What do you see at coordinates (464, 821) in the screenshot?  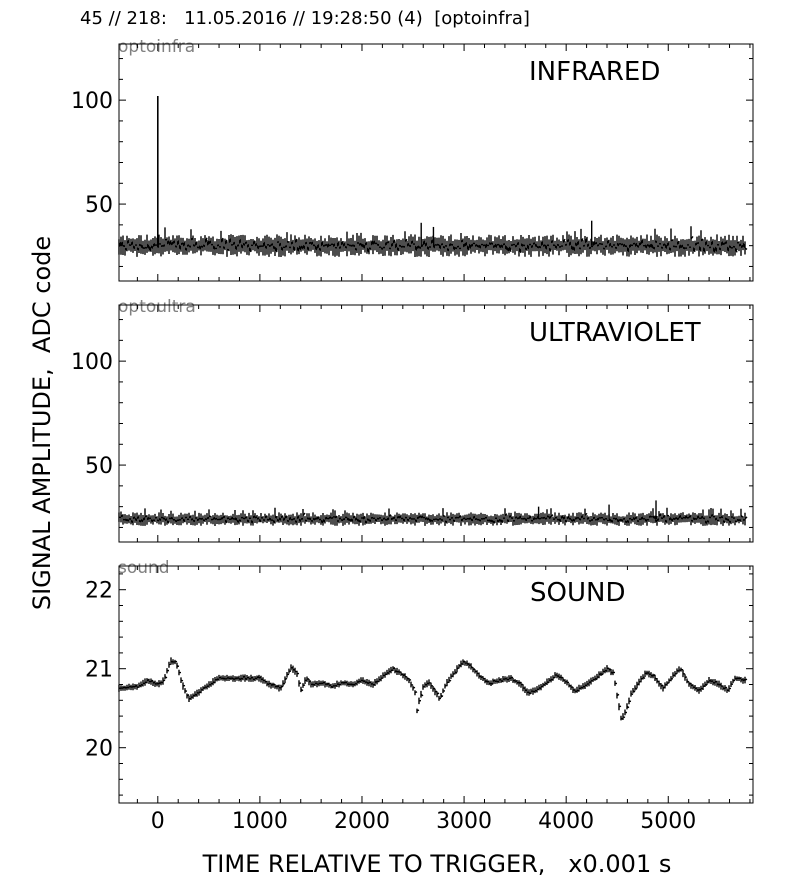 I see `x-tick-label: 3000` at bounding box center [464, 821].